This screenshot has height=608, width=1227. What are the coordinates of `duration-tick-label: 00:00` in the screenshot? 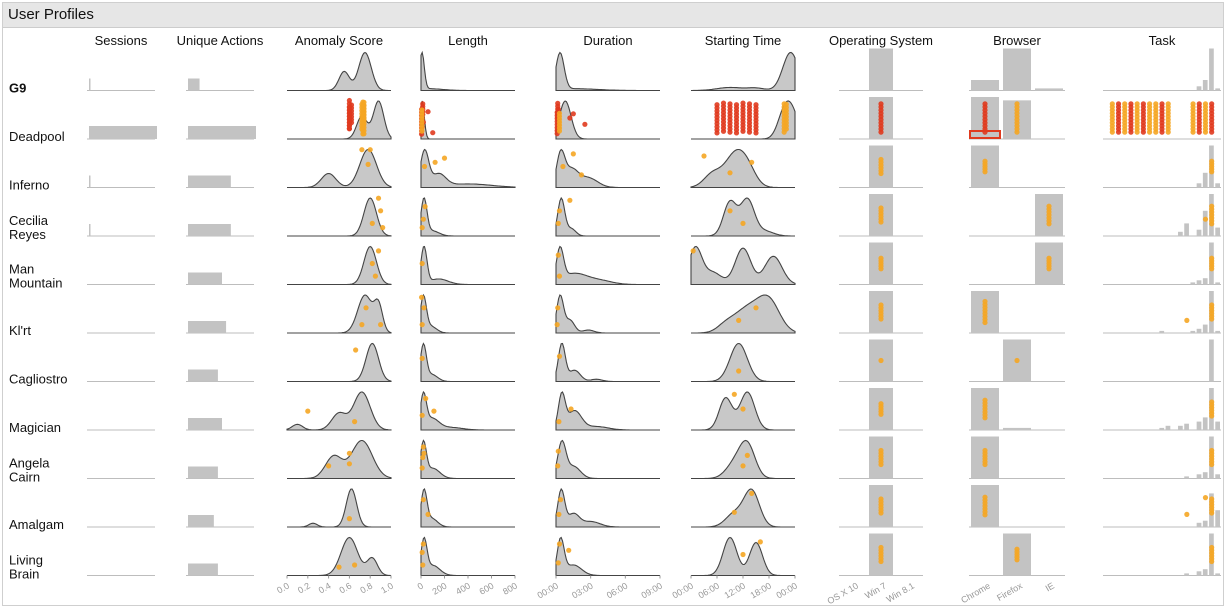 It's located at (547, 591).